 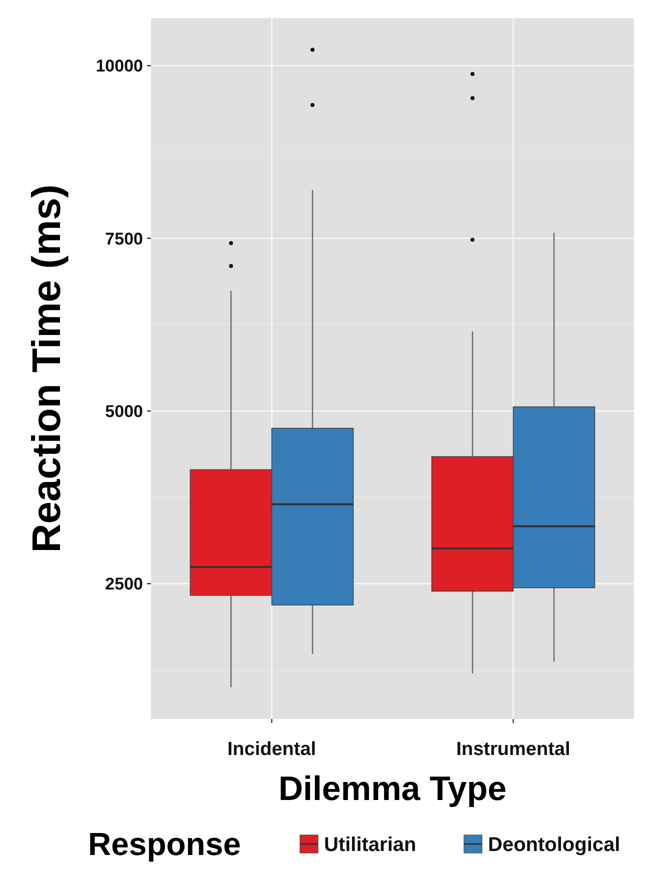 What do you see at coordinates (164, 844) in the screenshot?
I see `legend-title: Response` at bounding box center [164, 844].